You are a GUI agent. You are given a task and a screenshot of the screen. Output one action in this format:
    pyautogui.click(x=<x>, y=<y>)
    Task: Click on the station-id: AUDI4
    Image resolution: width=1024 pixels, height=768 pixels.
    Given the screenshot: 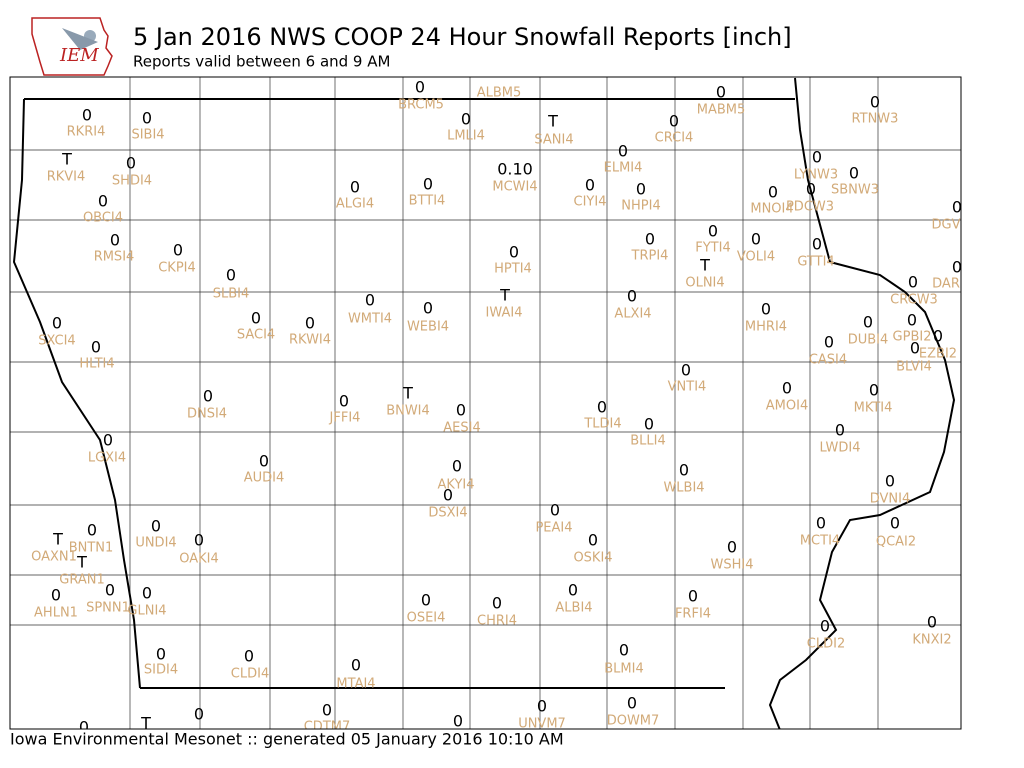 What is the action you would take?
    pyautogui.click(x=264, y=478)
    